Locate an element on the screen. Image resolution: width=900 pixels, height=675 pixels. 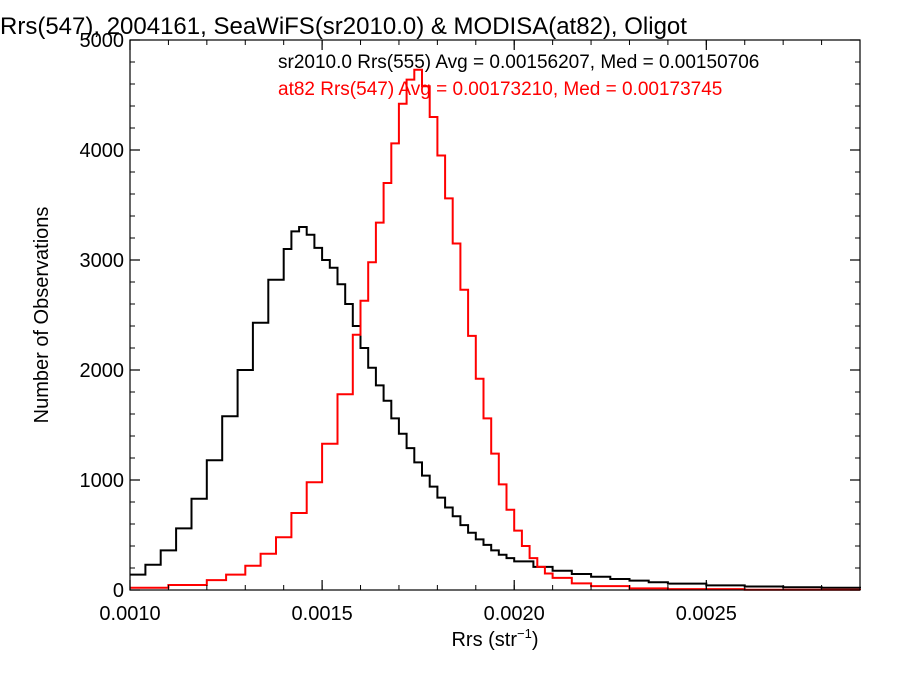
y-axis-label: Number of Observations is located at coordinates (42, 315).